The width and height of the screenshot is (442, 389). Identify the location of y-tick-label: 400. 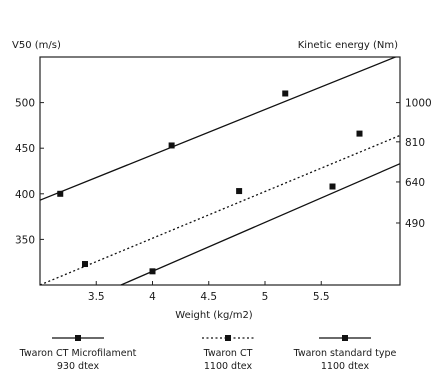
(25, 195).